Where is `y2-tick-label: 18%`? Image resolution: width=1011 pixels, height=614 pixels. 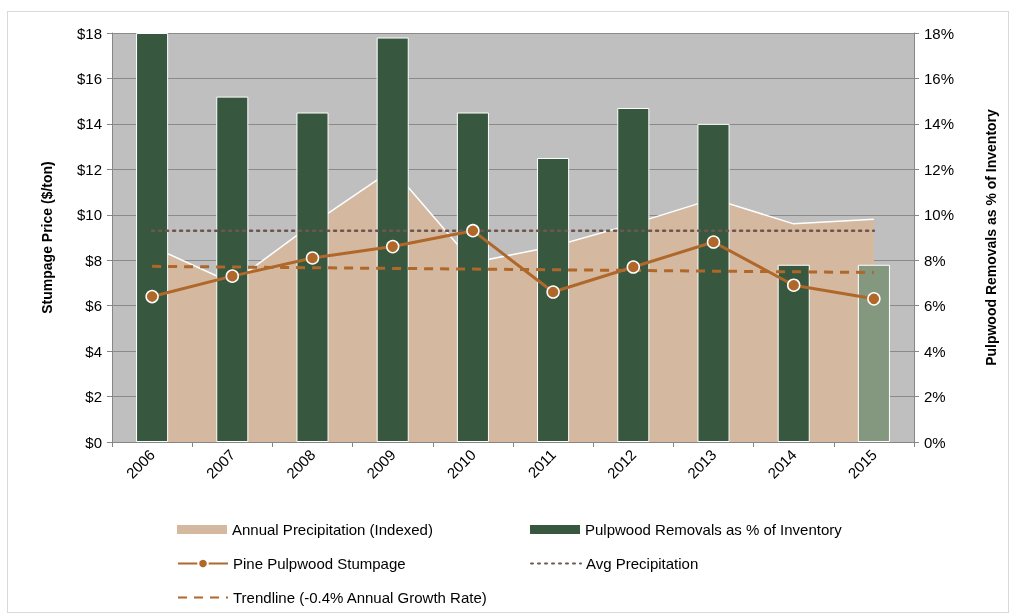
y2-tick-label: 18% is located at coordinates (939, 33).